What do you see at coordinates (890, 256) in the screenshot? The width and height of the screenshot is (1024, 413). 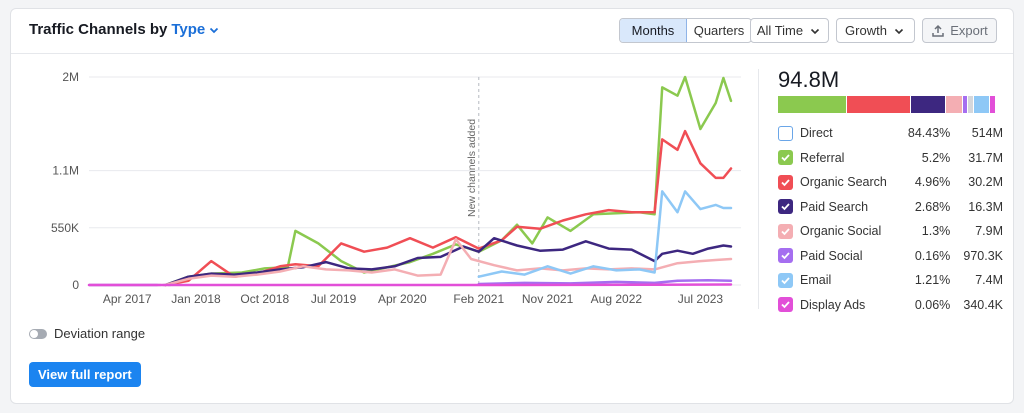 I see `legend-row-paid-social: Paid Social 0.16% 970.3K` at bounding box center [890, 256].